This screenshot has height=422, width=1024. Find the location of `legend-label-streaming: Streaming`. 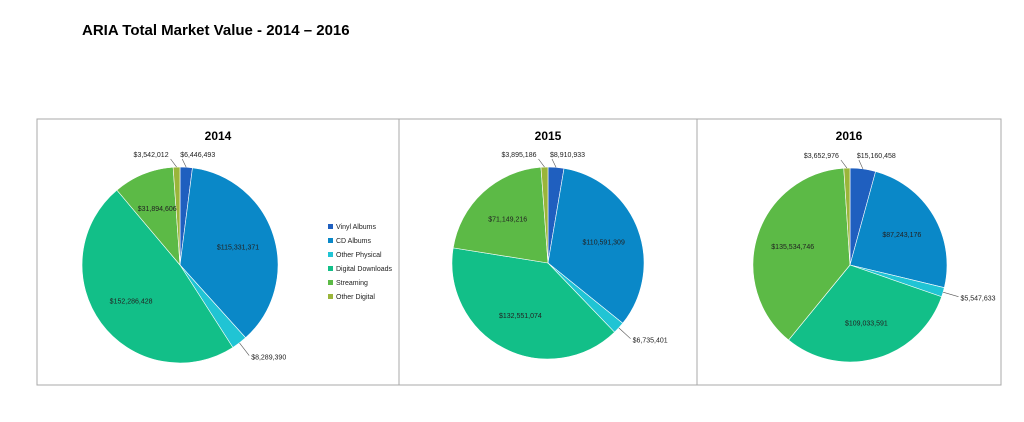

legend-label-streaming: Streaming is located at coordinates (352, 283).